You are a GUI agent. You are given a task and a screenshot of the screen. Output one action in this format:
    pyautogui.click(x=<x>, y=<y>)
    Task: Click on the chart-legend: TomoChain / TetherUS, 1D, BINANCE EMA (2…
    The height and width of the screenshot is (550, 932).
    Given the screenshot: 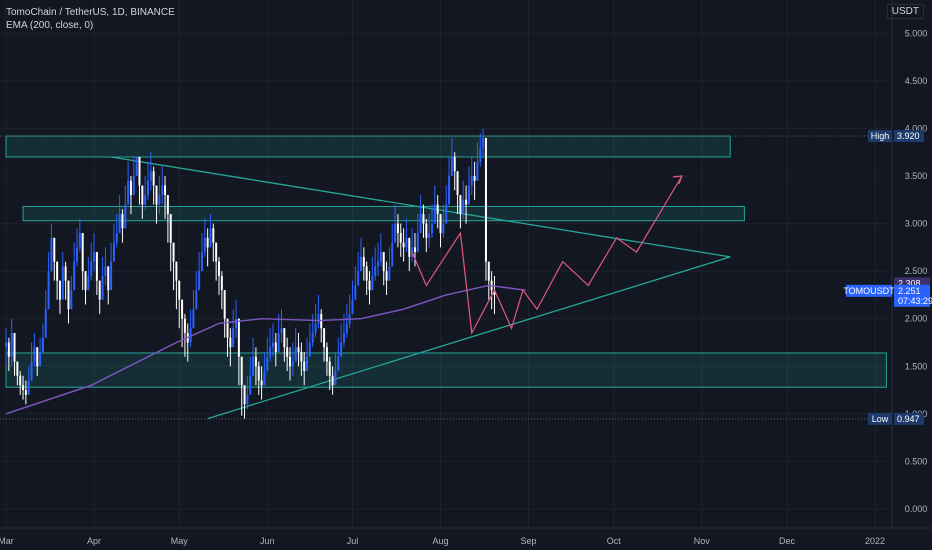 What is the action you would take?
    pyautogui.click(x=90, y=19)
    